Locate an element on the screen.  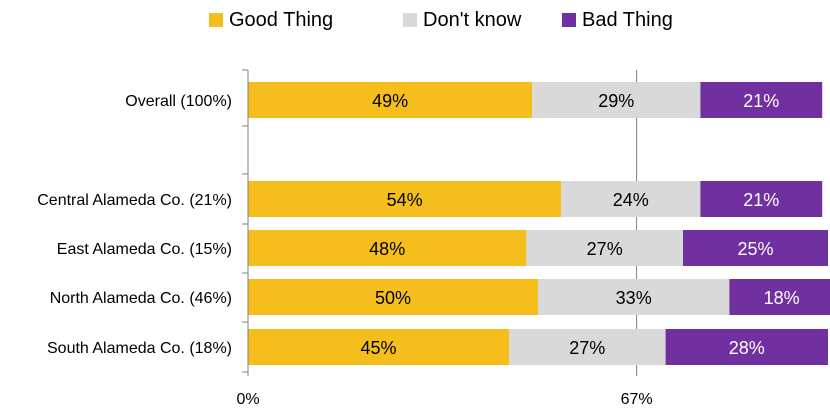
data-label-bad-thing-south-alameda-co-18: 28% is located at coordinates (747, 348).